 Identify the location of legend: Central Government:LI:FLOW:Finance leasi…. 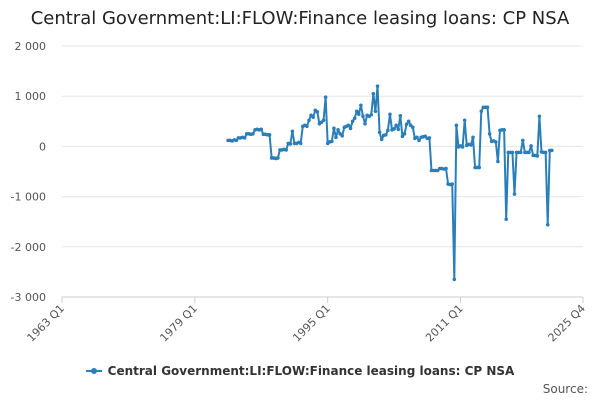
(300, 371).